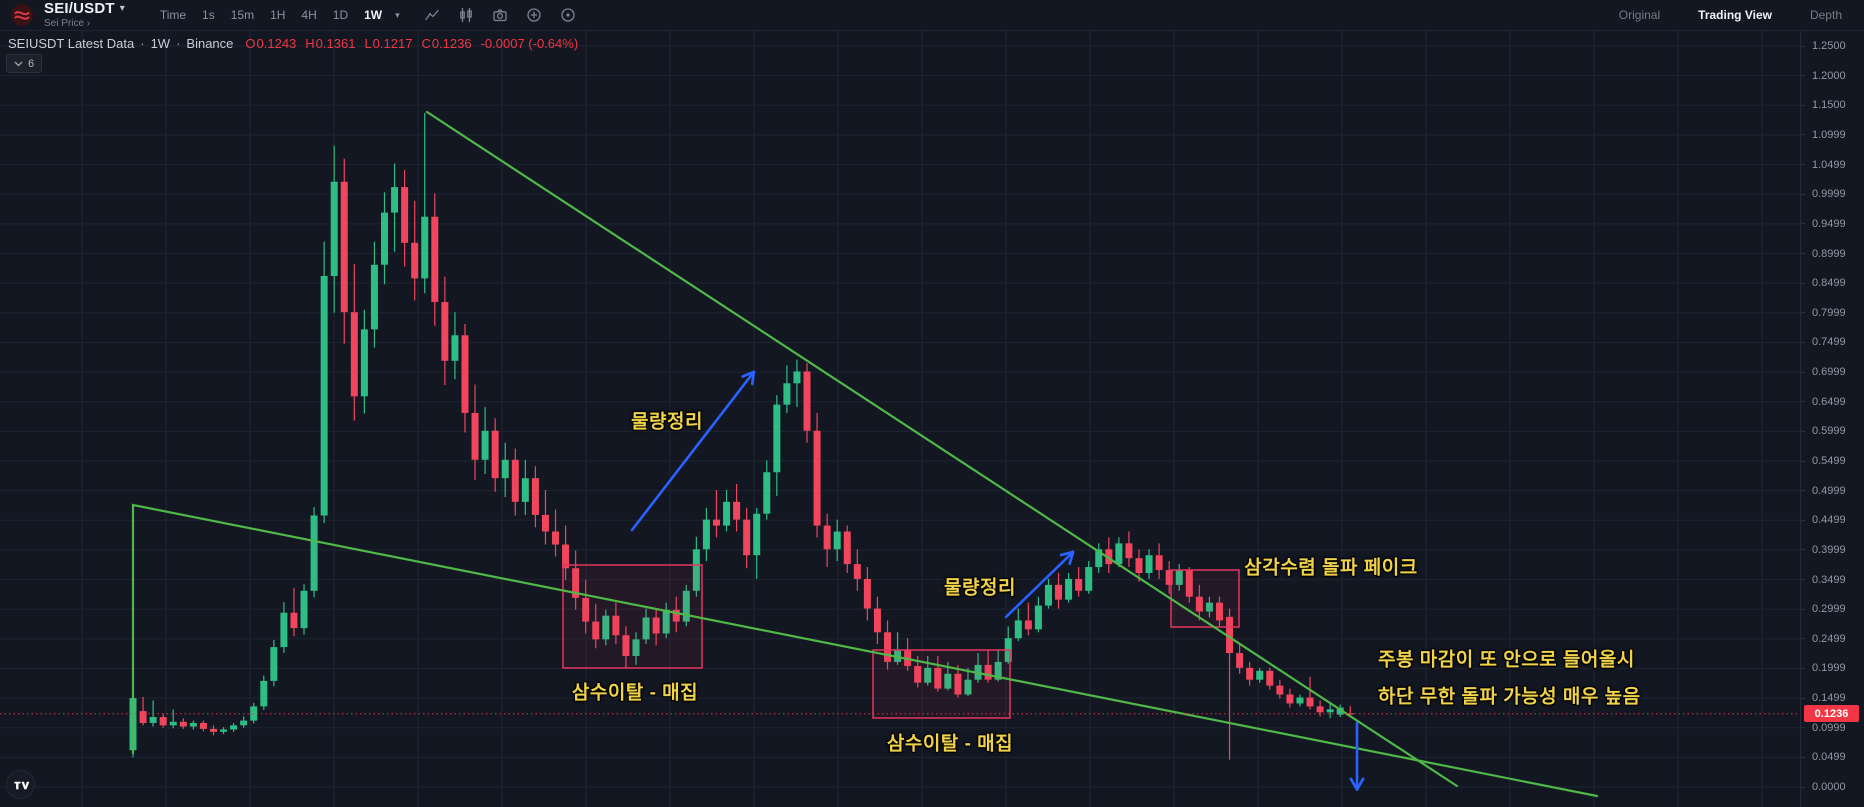 Image resolution: width=1864 pixels, height=807 pixels. I want to click on price-tick-label: 0.7499, so click(1829, 342).